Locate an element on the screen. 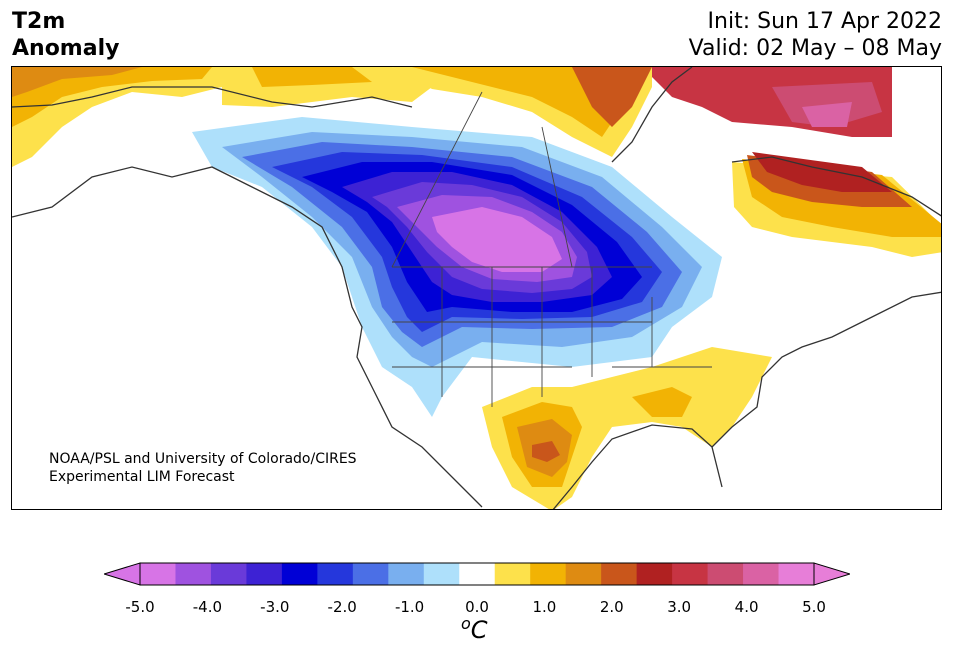 Image resolution: width=953 pixels, height=655 pixels. colorbar-tick-label: -5.0 is located at coordinates (140, 607).